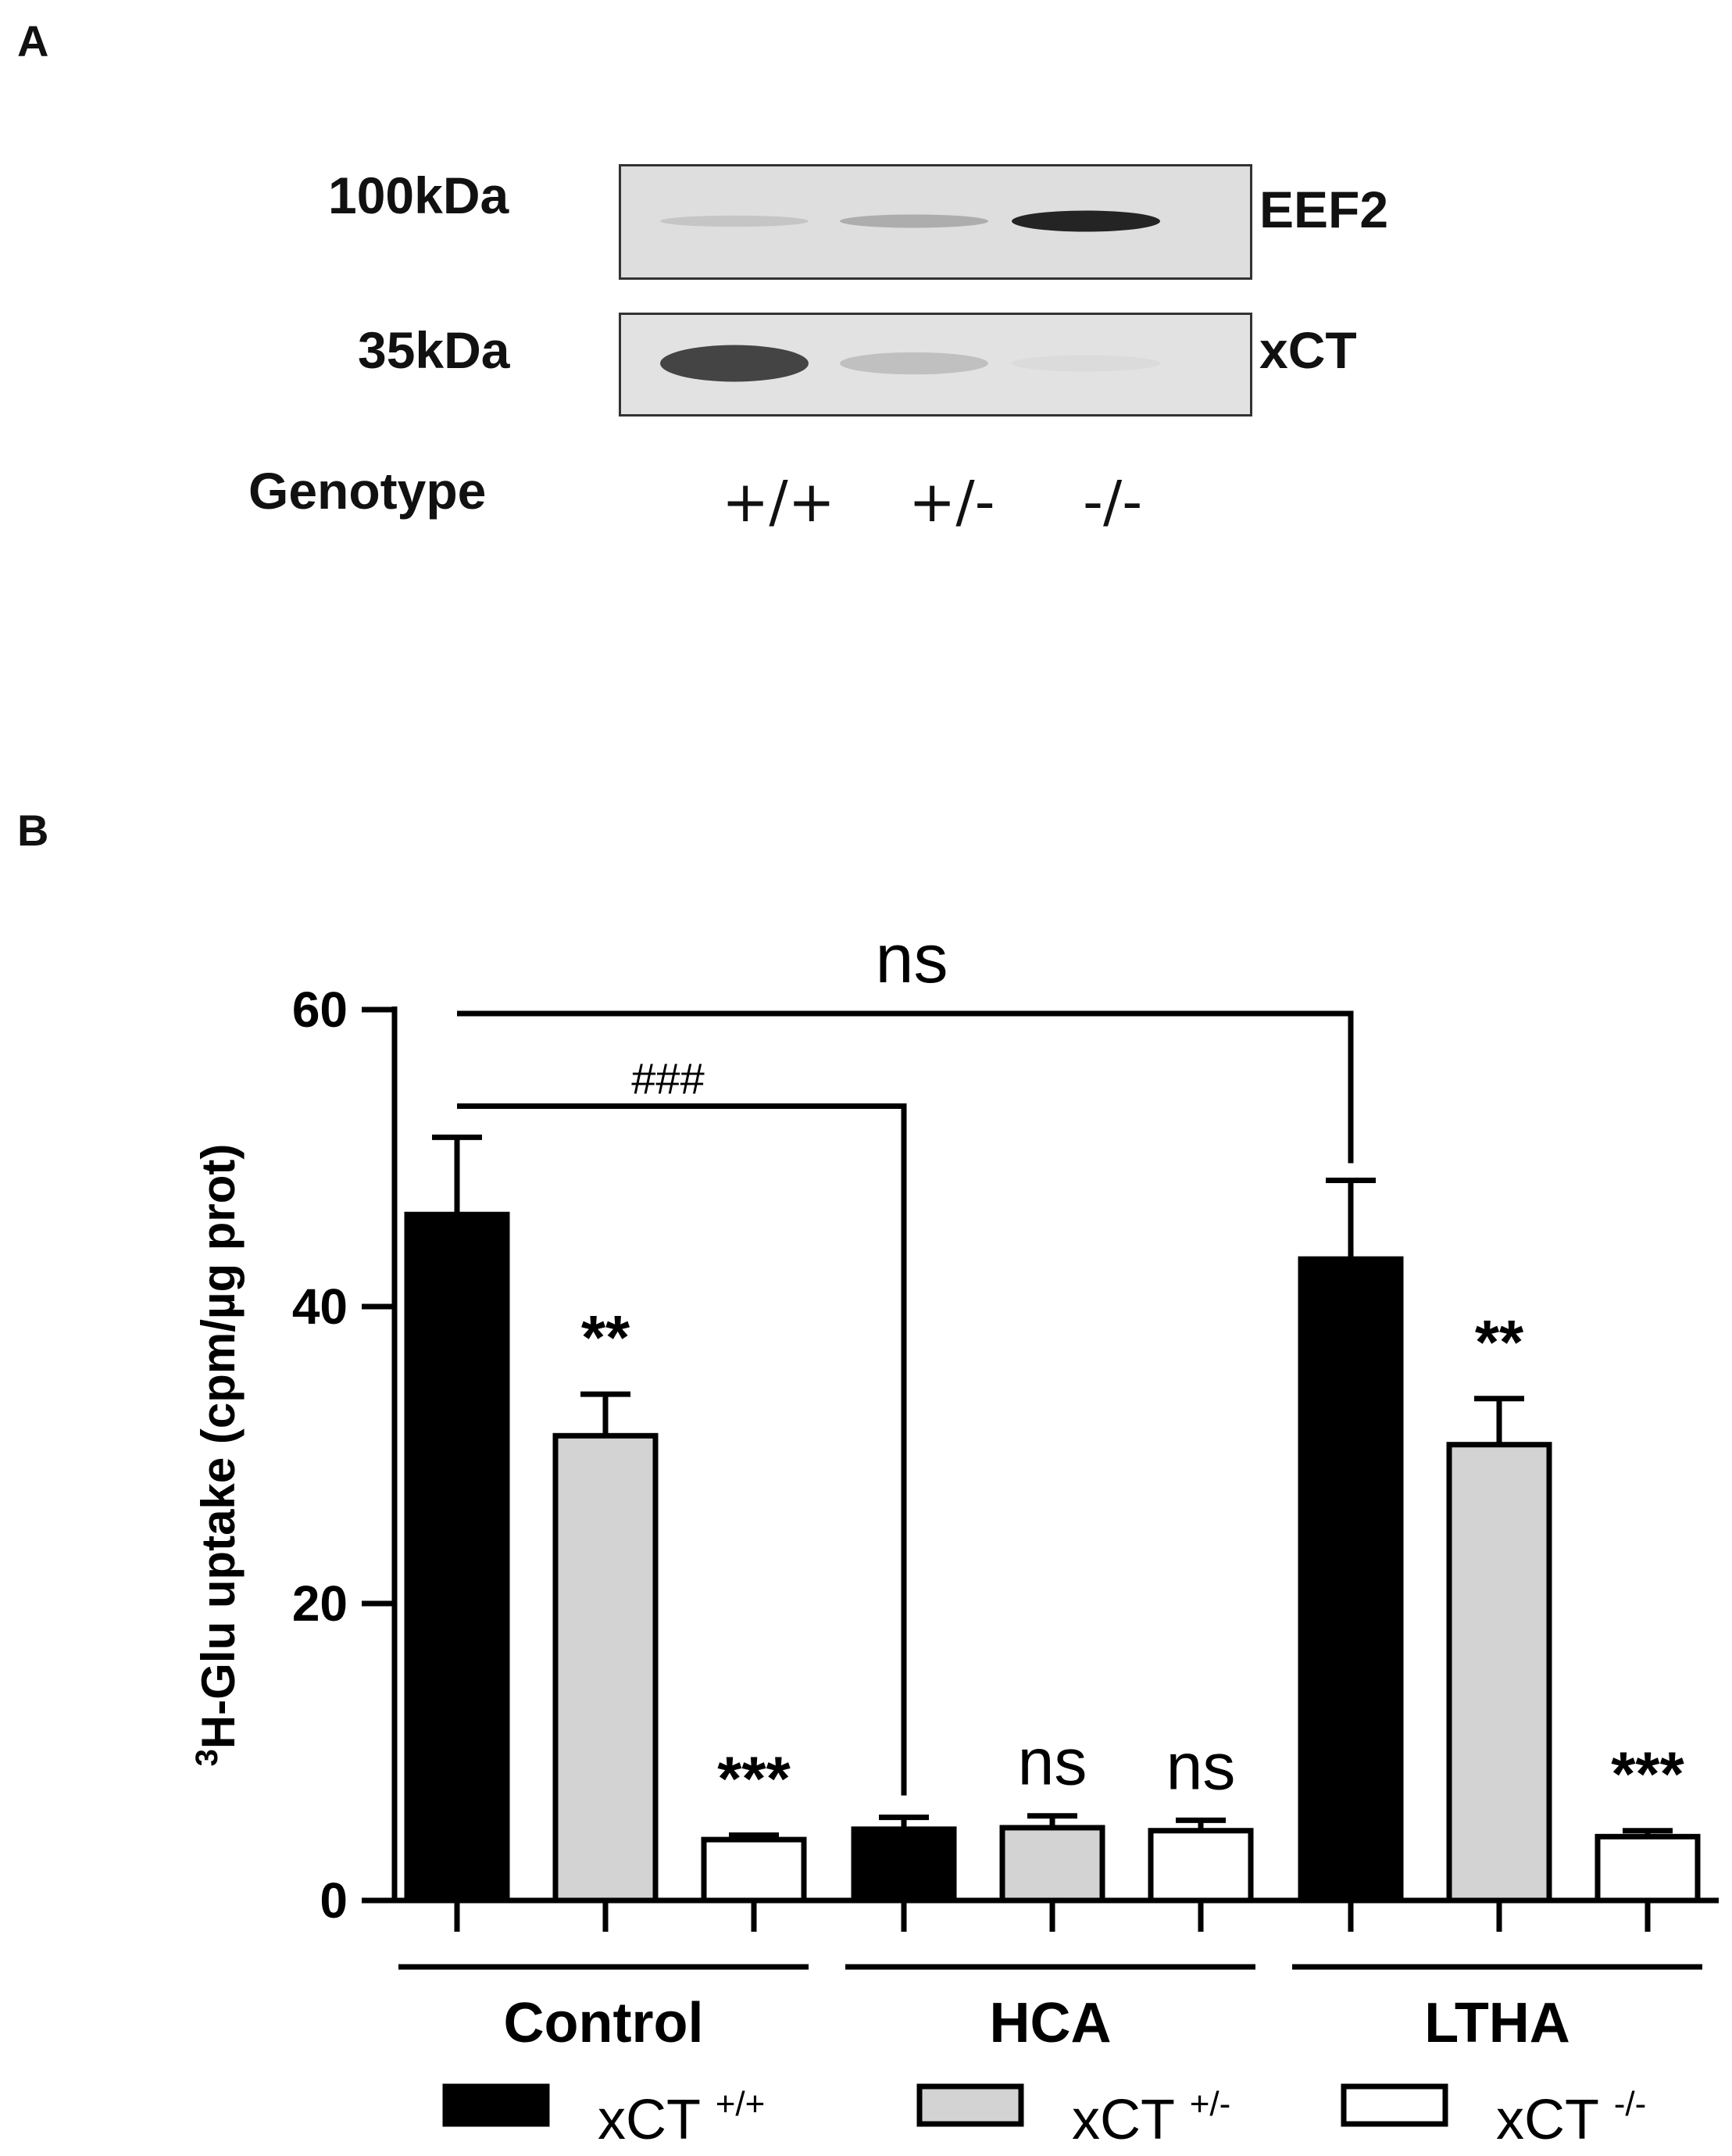 The width and height of the screenshot is (1732, 2156). I want to click on xct-bands, so click(910, 363).